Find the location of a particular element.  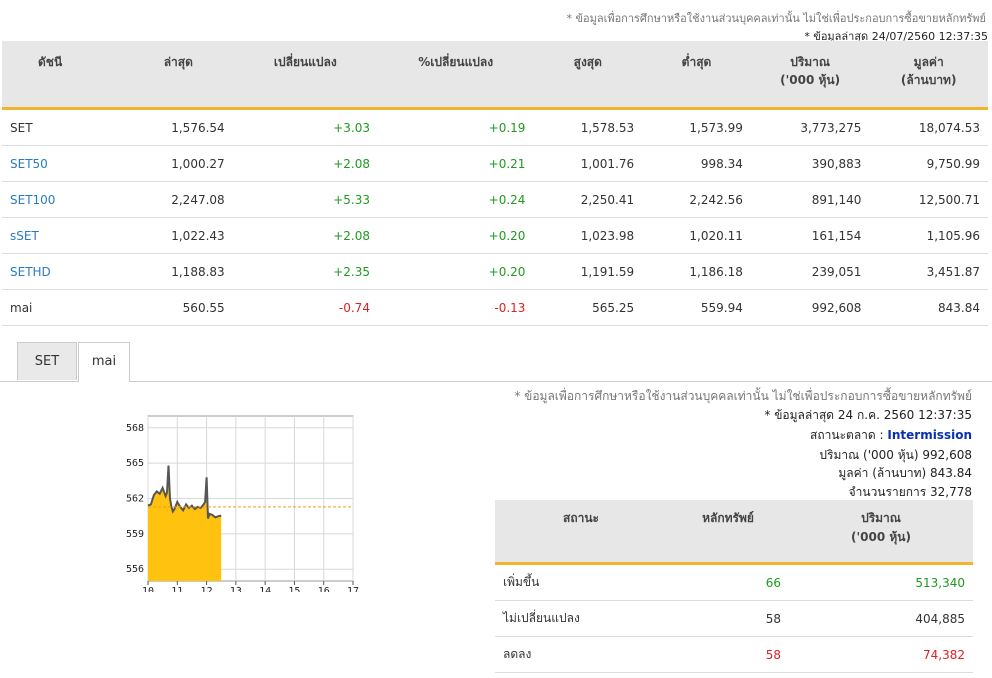

low-value: 2,242.56 is located at coordinates (696, 199).